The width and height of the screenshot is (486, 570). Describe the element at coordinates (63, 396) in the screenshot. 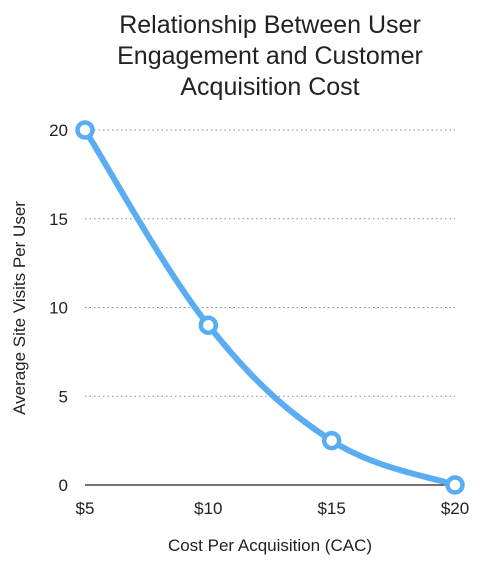

I see `y-tick-label: 5` at that location.